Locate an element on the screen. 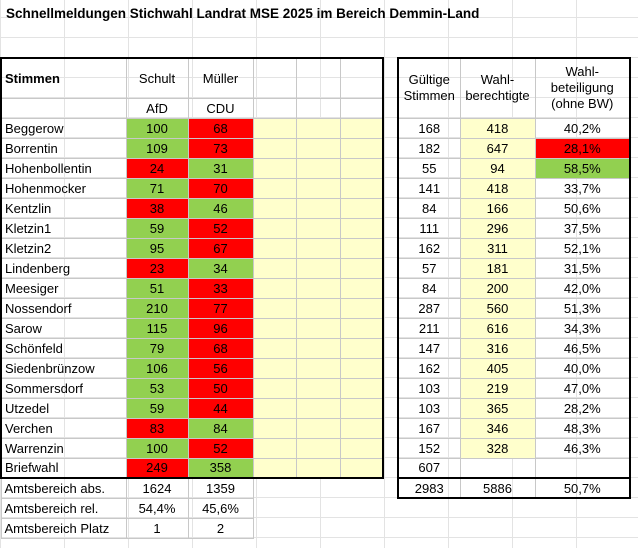  rel-schult: 54,4% is located at coordinates (157, 508).